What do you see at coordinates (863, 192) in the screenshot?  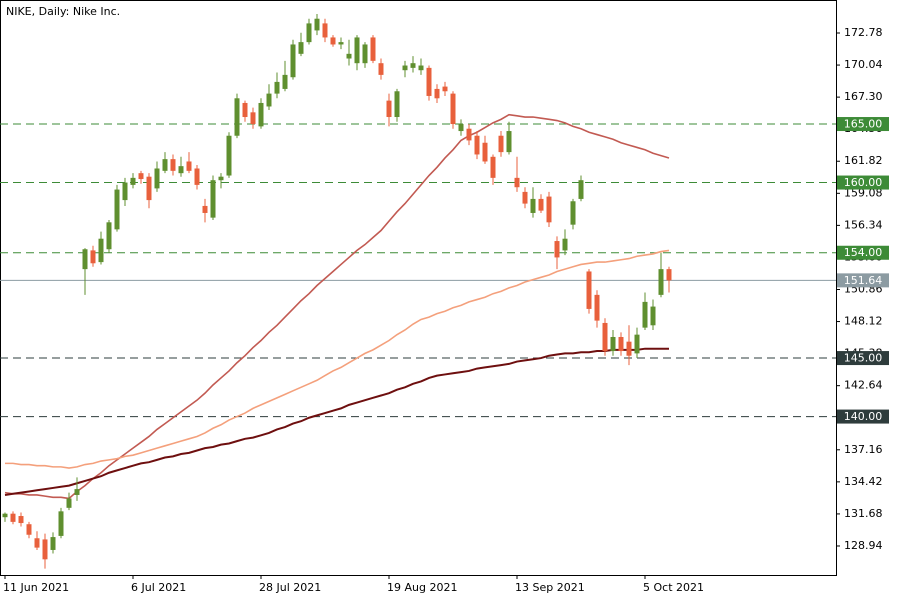 I see `y-tick-label: 159.08` at bounding box center [863, 192].